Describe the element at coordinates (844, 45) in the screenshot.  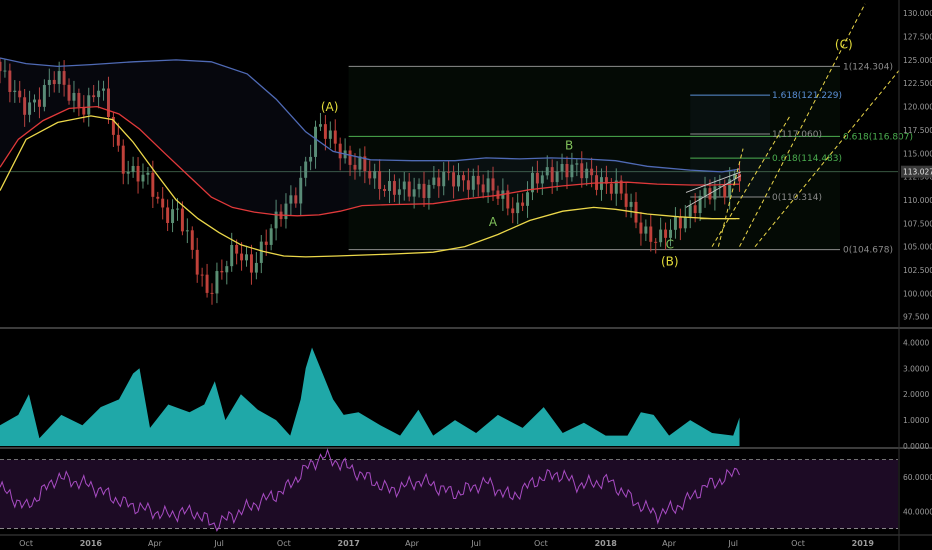
I see `wave-label: (C)` at that location.